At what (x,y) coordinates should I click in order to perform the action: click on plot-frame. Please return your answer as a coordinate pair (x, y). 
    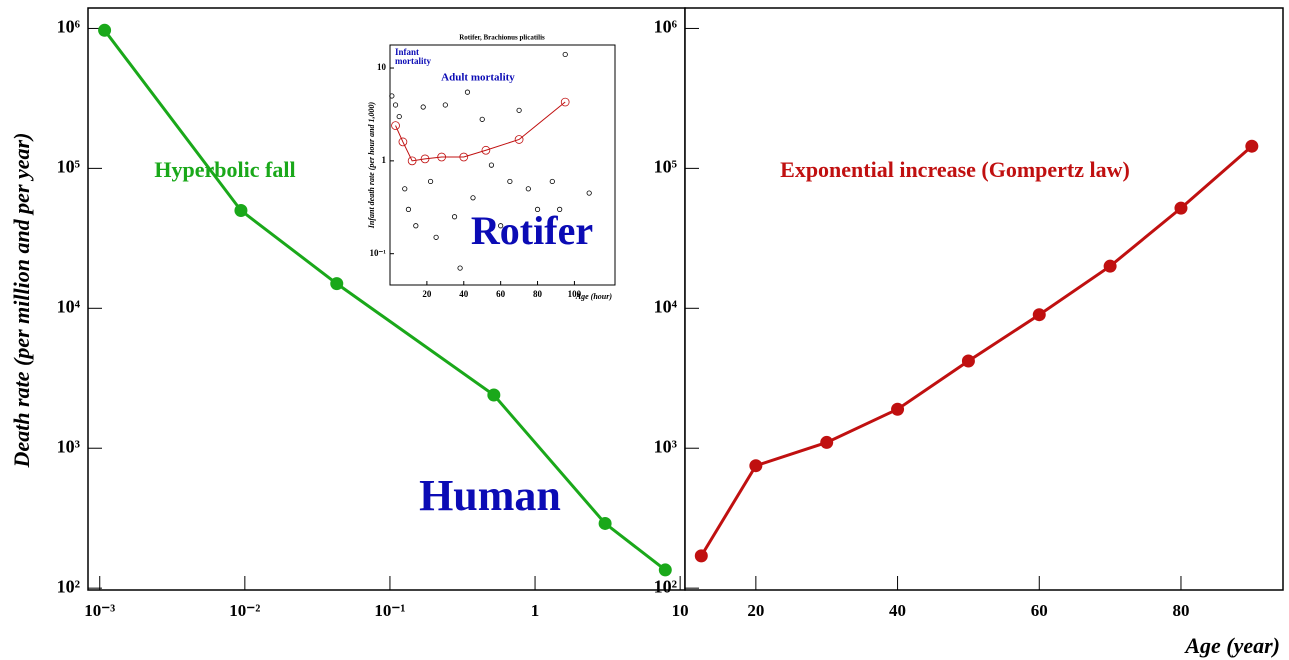
    Looking at the image, I should click on (502, 165).